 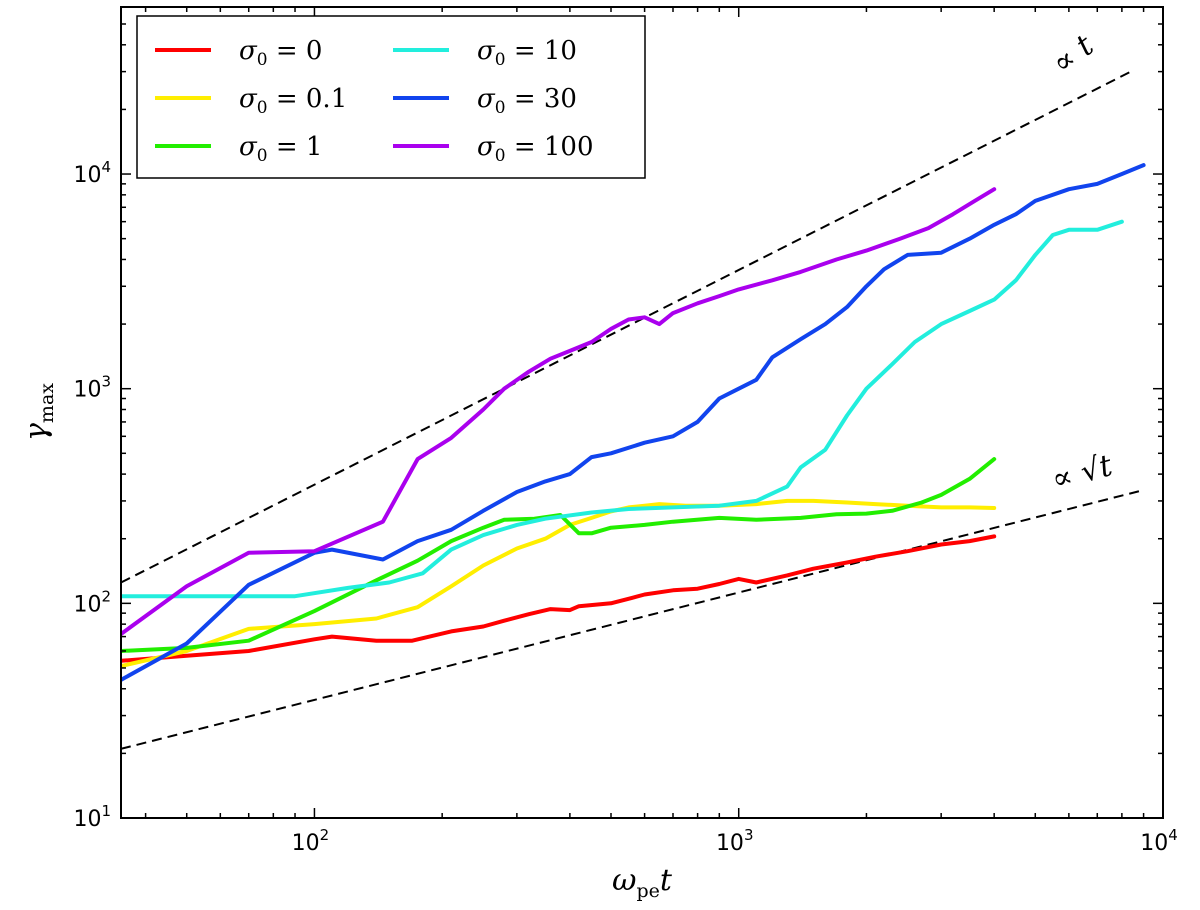 What do you see at coordinates (280, 53) in the screenshot?
I see `legend-label-1: σ0 = 0` at bounding box center [280, 53].